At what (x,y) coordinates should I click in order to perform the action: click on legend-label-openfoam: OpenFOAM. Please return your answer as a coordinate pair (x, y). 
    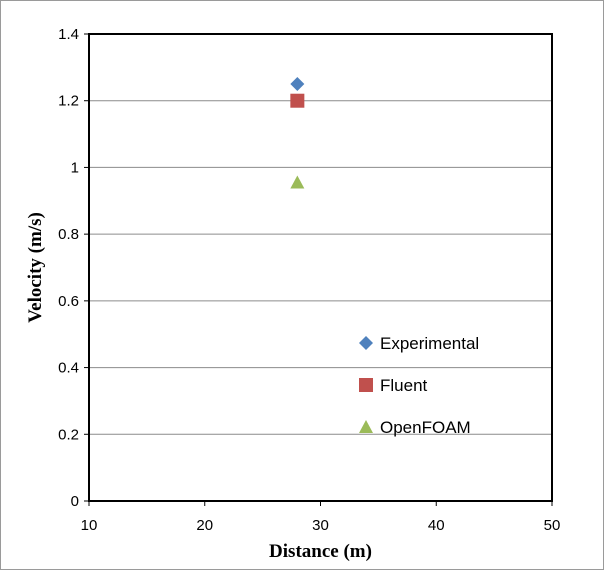
    Looking at the image, I should click on (425, 427).